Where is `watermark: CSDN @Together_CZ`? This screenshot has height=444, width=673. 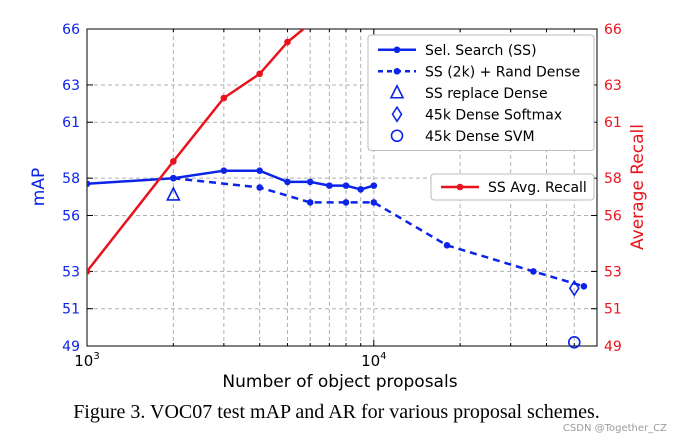
watermark: CSDN @Together_CZ is located at coordinates (614, 428).